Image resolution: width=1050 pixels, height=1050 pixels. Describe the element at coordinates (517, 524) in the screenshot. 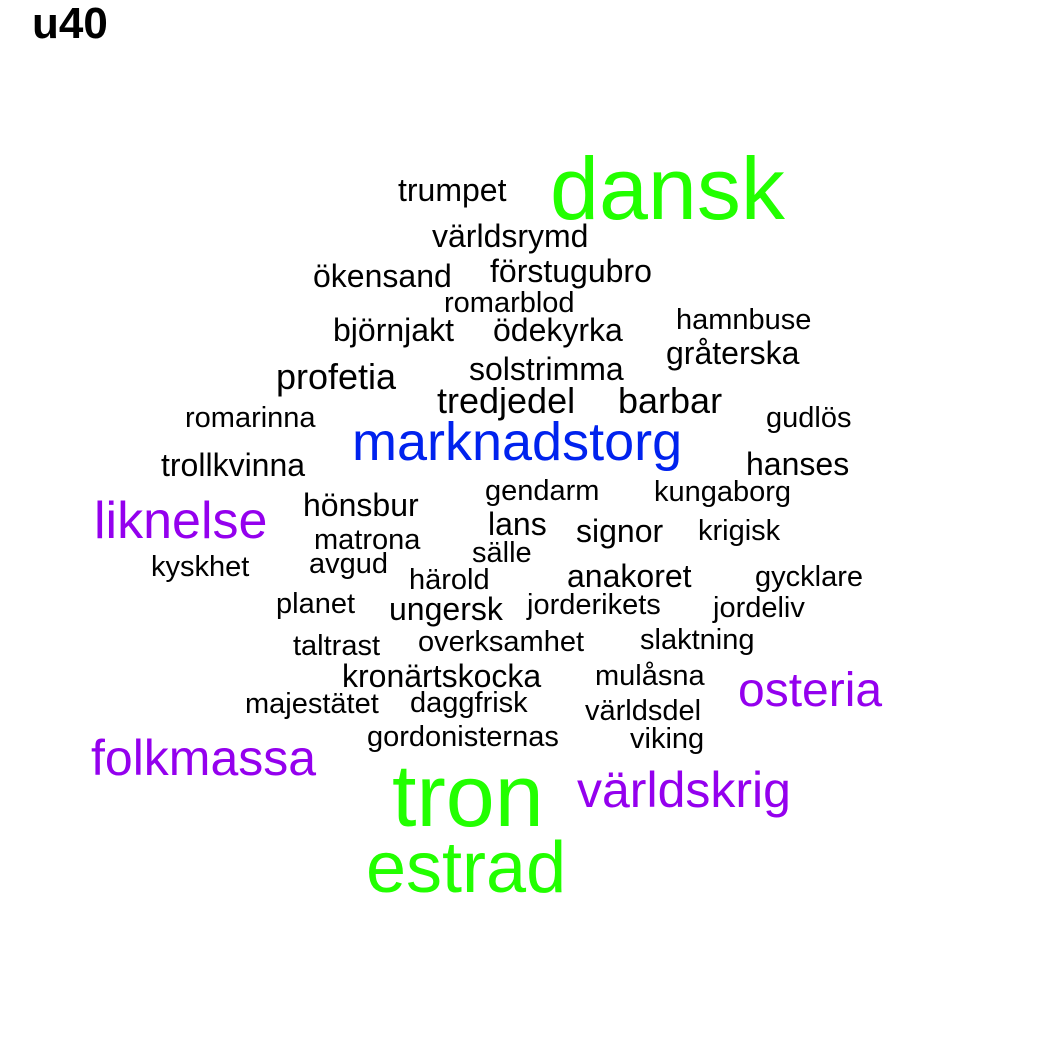

I see `cloud-word: lans` at that location.